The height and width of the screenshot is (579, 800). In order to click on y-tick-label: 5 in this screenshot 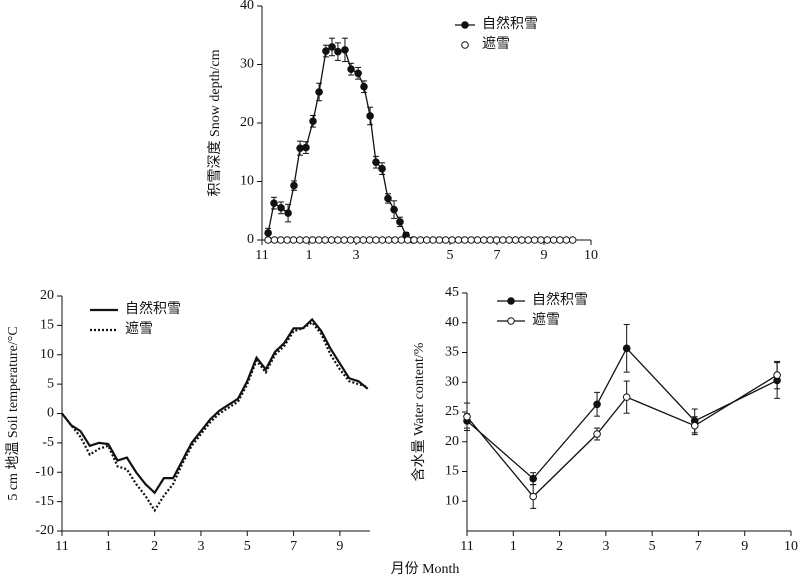, I will do `click(50, 383)`.